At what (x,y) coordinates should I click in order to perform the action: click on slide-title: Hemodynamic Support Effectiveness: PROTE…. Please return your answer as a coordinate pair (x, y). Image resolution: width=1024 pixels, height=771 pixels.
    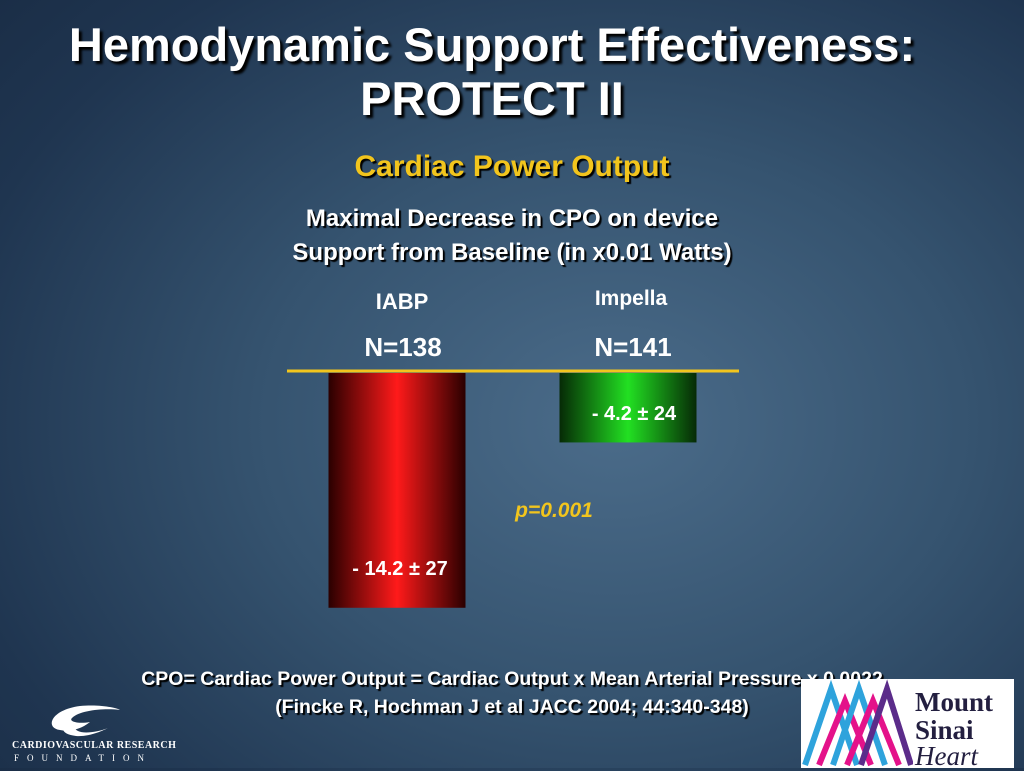
    Looking at the image, I should click on (492, 71).